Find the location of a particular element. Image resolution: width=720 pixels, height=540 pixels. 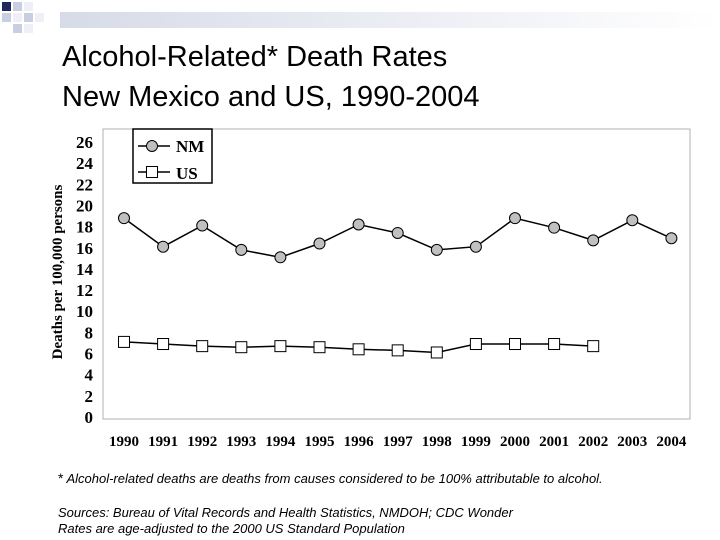

x-tick-label: 2004 is located at coordinates (671, 442).